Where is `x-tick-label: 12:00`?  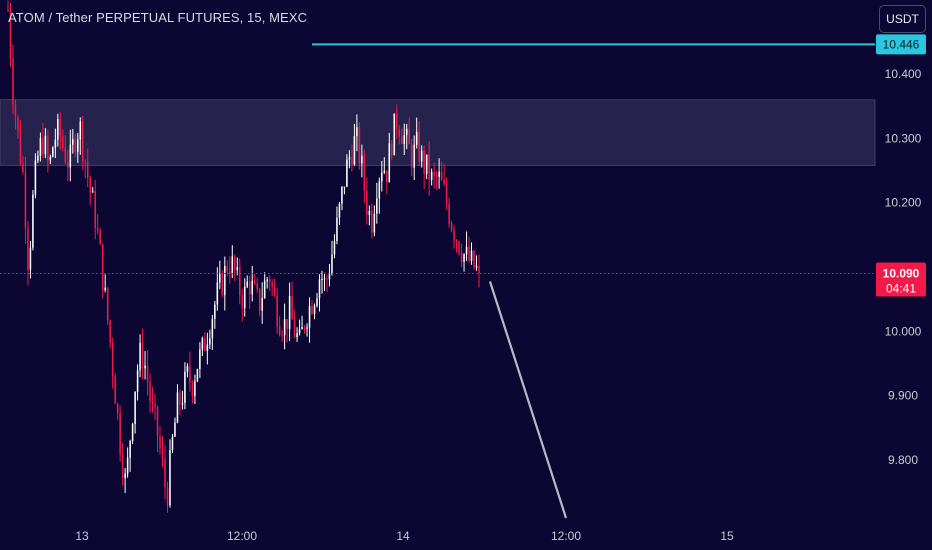
x-tick-label: 12:00 is located at coordinates (566, 536).